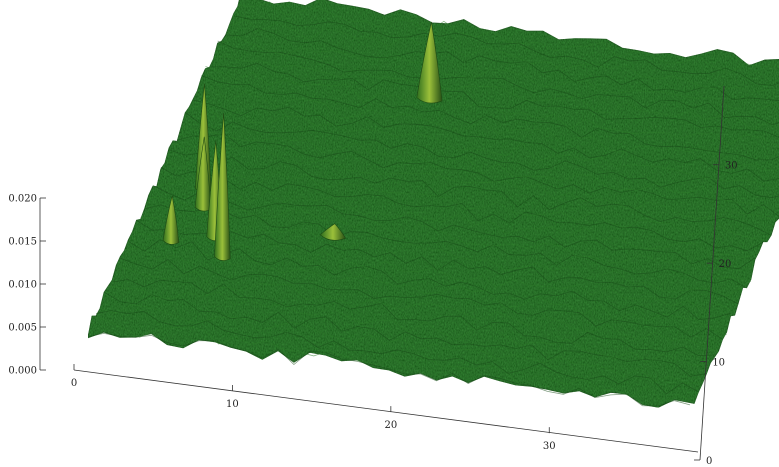 Image resolution: width=779 pixels, height=467 pixels. Describe the element at coordinates (725, 264) in the screenshot. I see `y-tick-label: 20` at that location.